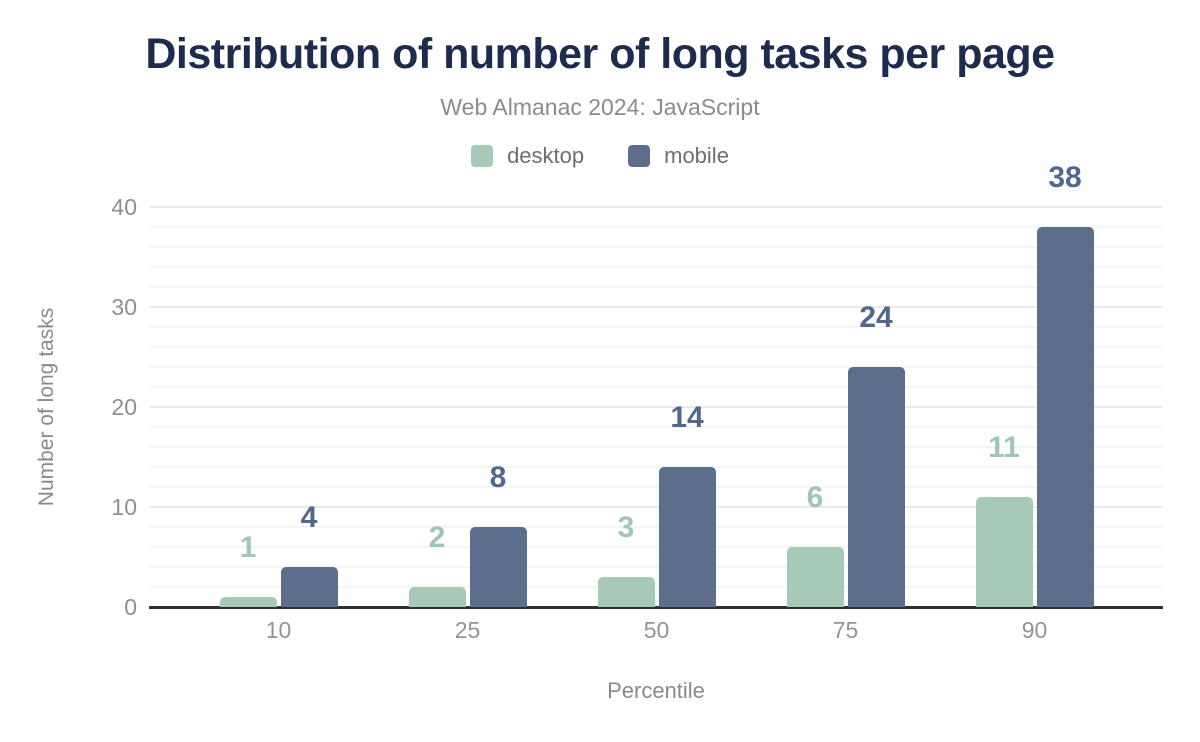 Image resolution: width=1200 pixels, height=742 pixels. I want to click on legend-label-mobile: mobile, so click(696, 155).